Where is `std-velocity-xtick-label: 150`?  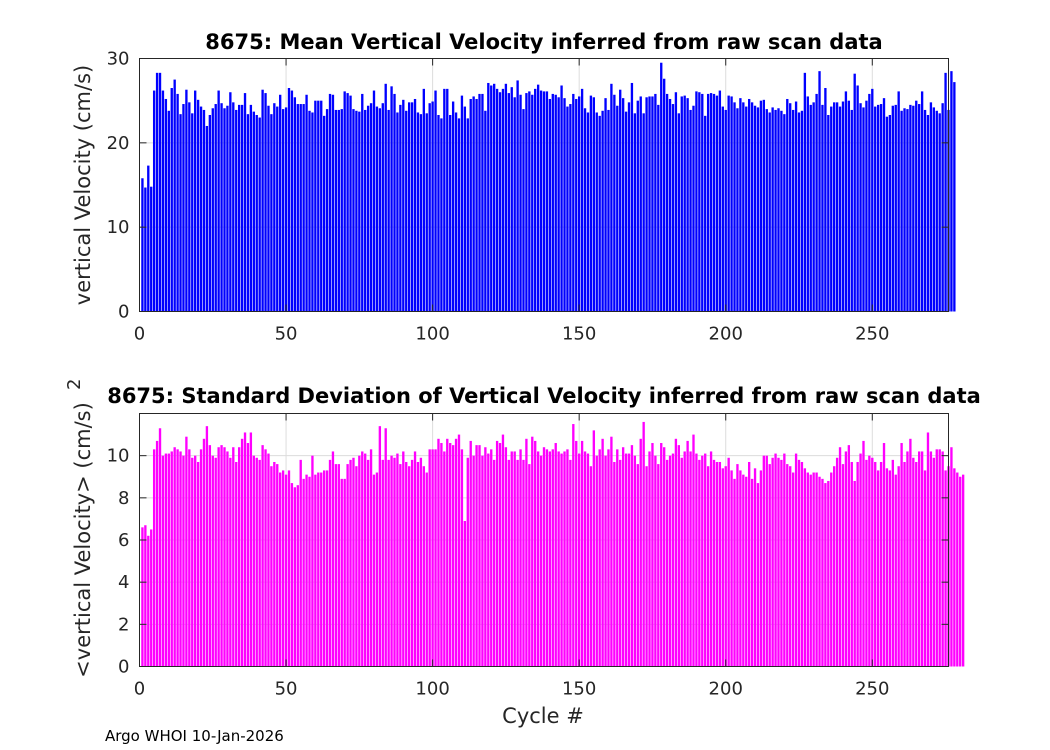
std-velocity-xtick-label: 150 is located at coordinates (579, 689).